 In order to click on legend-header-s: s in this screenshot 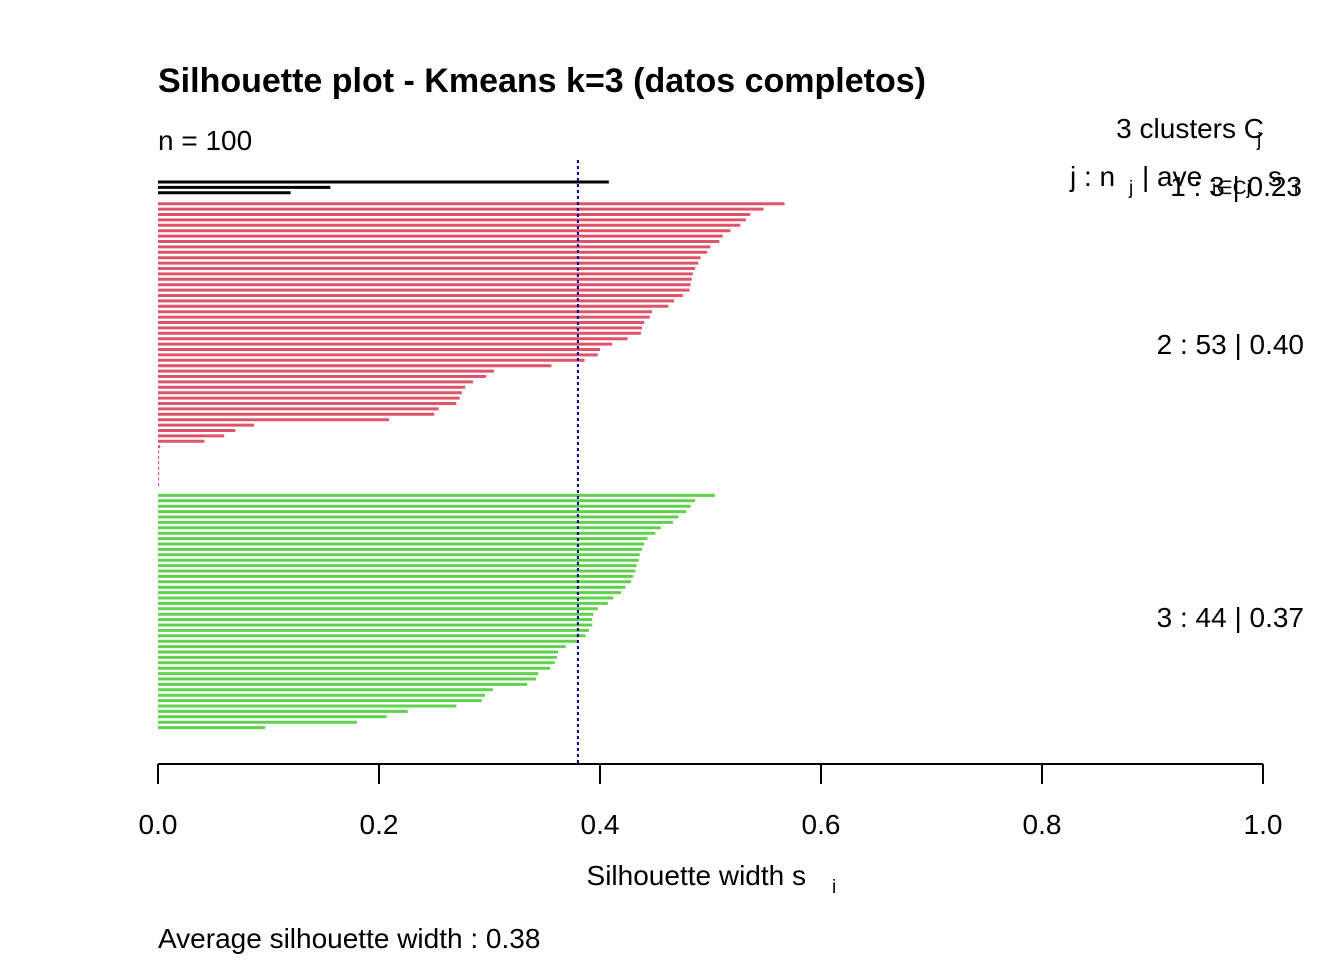, I will do `click(1275, 176)`.